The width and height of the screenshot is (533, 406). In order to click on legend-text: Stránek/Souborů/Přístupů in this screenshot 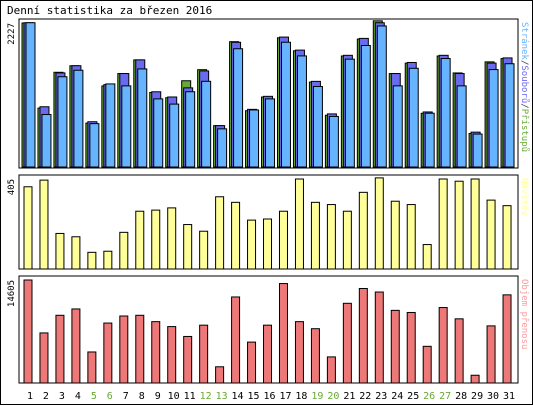, I will do `click(524, 87)`.